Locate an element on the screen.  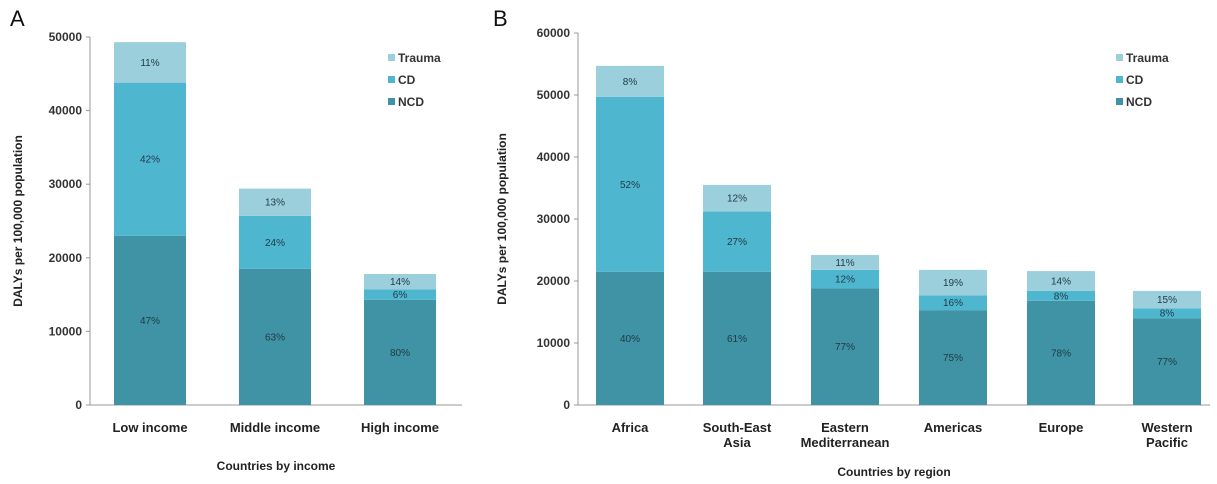
data-label: 42% is located at coordinates (150, 160).